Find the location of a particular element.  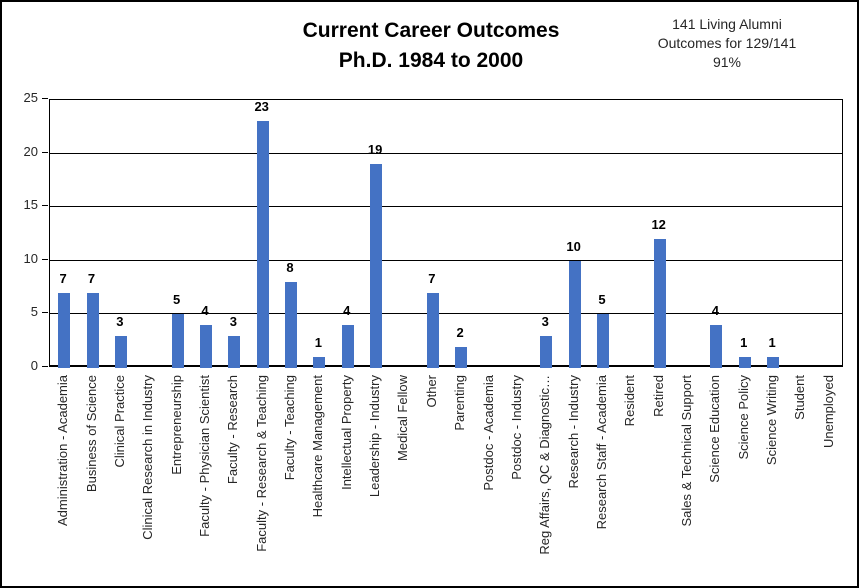

annotation-line3: 91% is located at coordinates (727, 62).